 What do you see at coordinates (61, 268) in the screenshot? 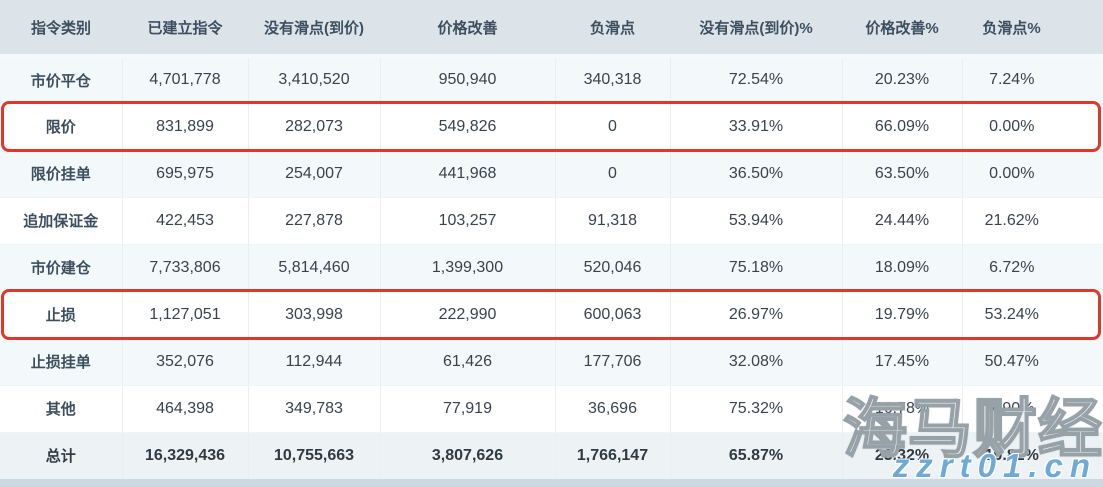
I see `row-label: 市价建仓` at bounding box center [61, 268].